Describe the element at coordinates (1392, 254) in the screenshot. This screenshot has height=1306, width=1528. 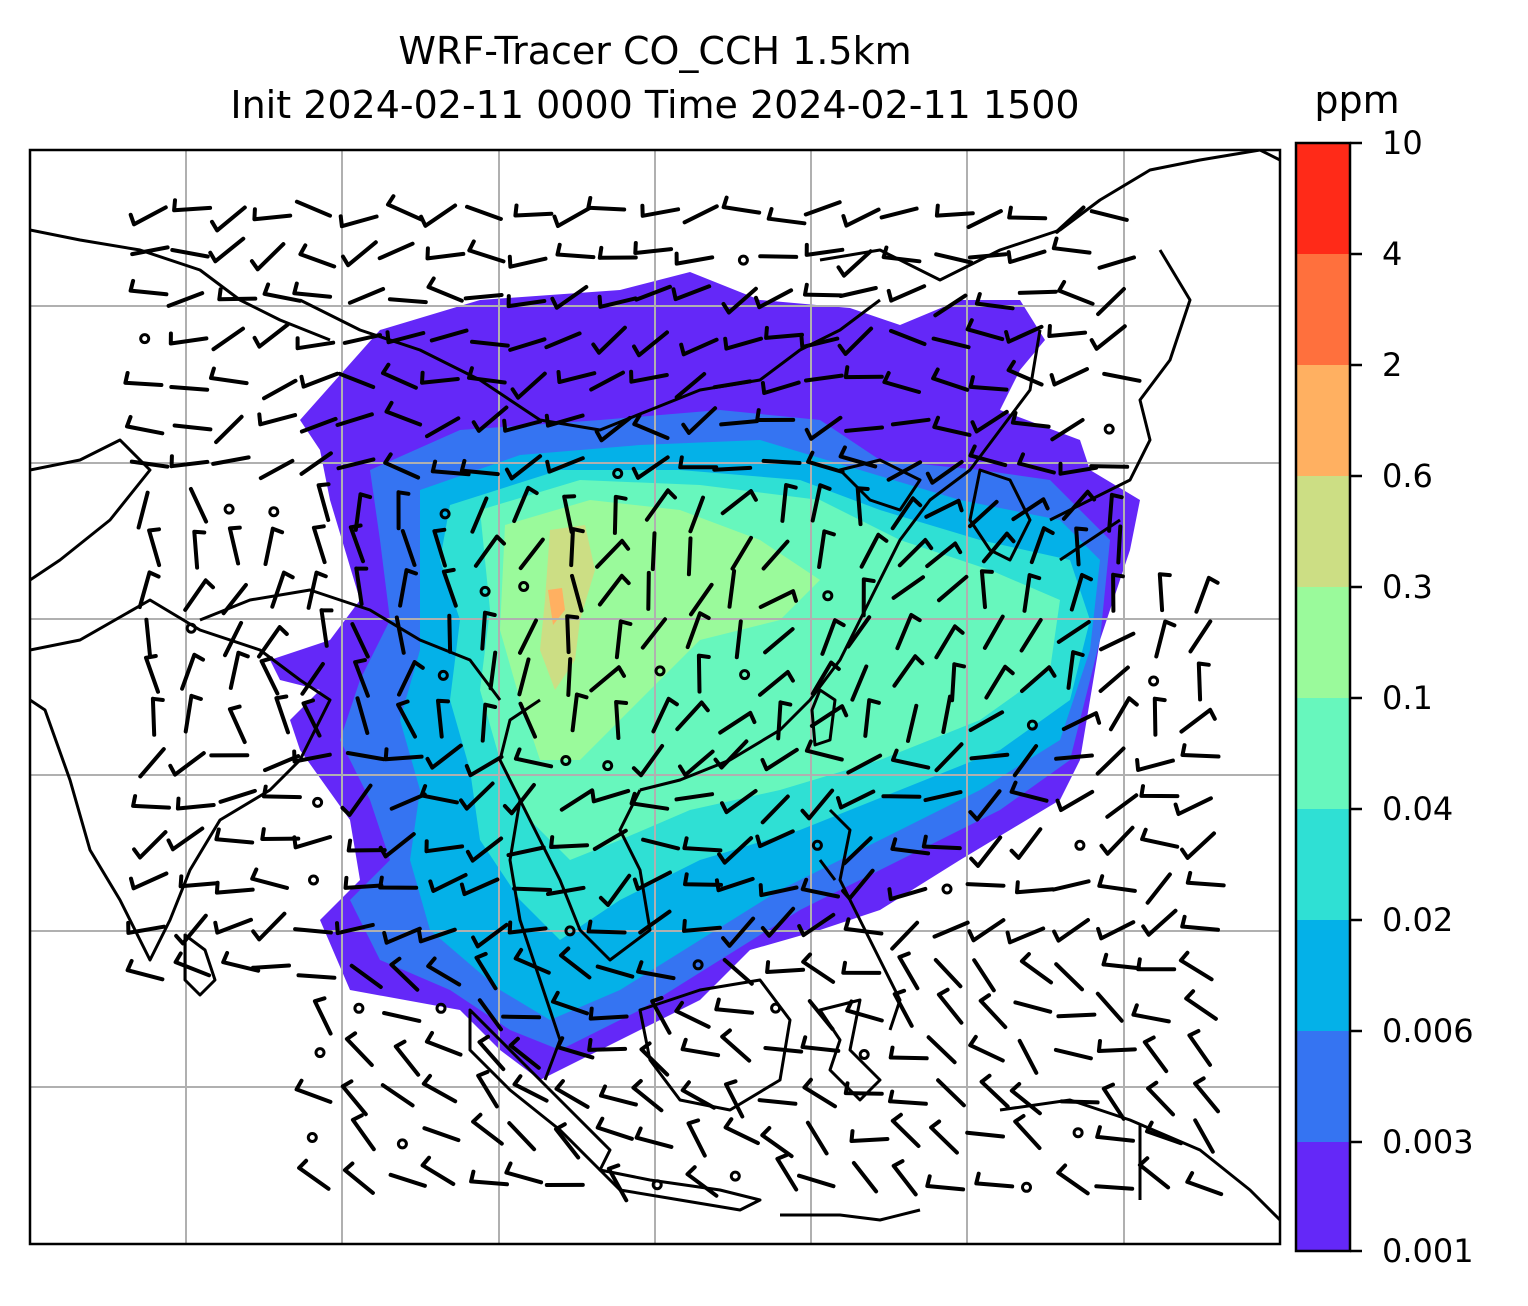
I see `colorbar-tick-label: 4` at that location.